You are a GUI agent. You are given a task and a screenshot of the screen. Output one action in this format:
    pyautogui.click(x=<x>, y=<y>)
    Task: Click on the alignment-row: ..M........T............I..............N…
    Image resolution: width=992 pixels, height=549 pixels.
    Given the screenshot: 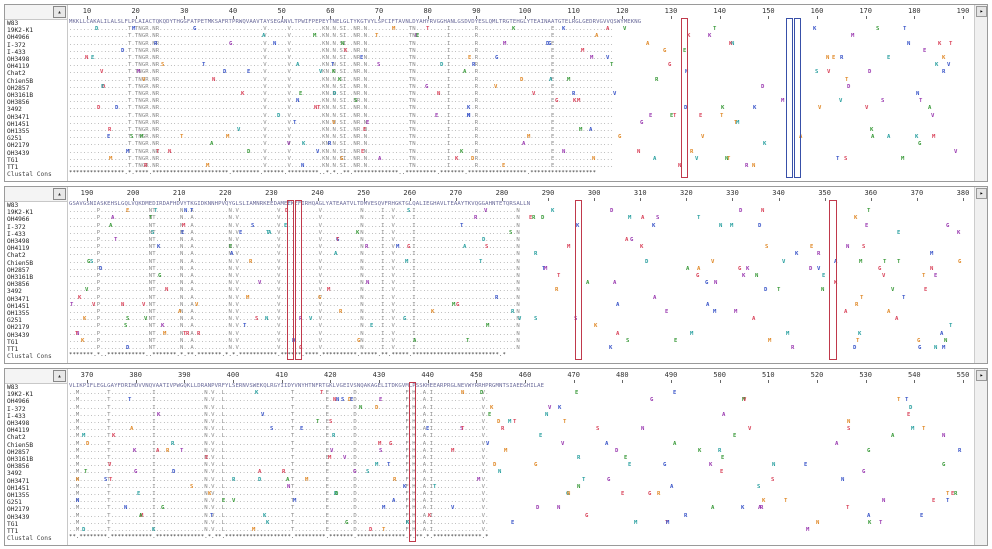 What is the action you would take?
    pyautogui.click(x=279, y=530)
    